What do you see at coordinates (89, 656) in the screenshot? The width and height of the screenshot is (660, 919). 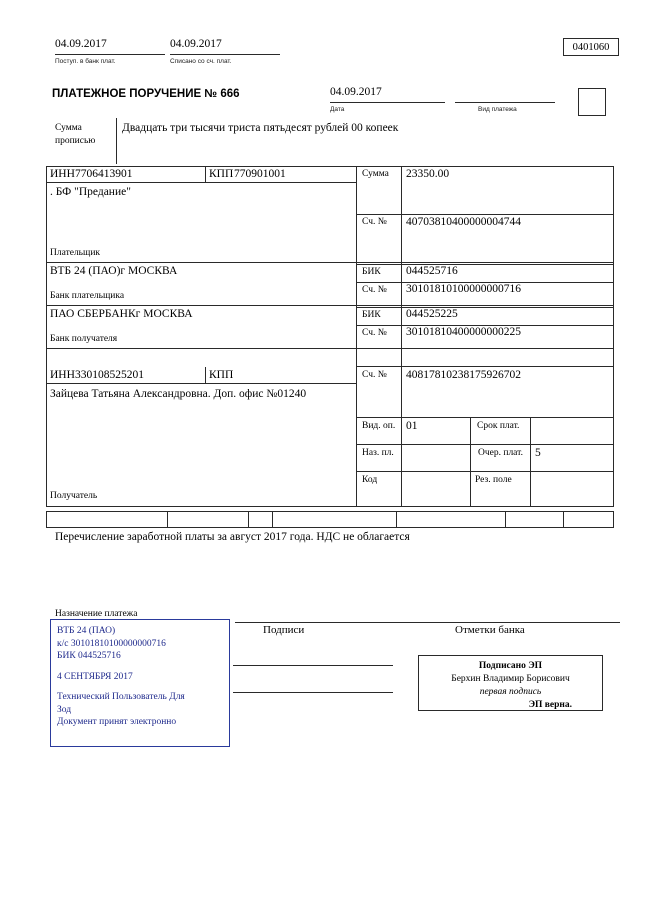 I see `esig-bik: БИК 044525716` at bounding box center [89, 656].